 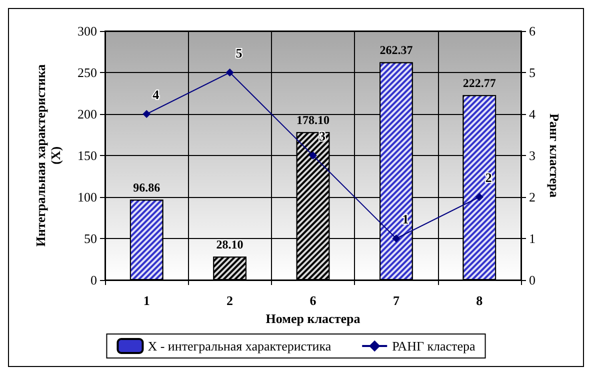 I want to click on data-label: 96.86, so click(x=146, y=187).